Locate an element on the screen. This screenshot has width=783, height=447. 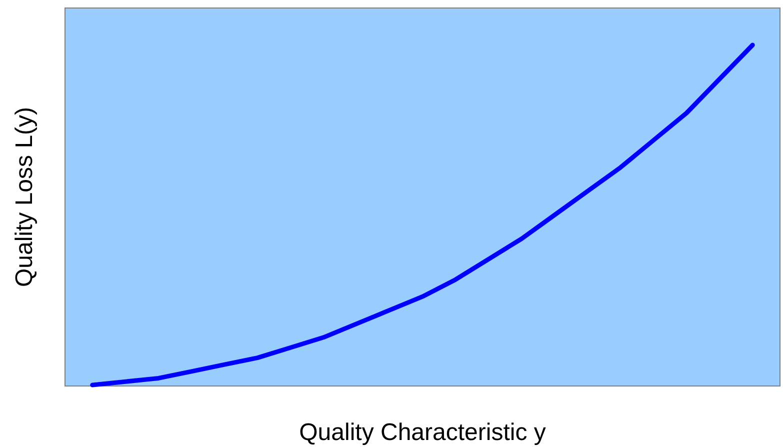
x-axis-title: Quality Characteristic y is located at coordinates (422, 432).